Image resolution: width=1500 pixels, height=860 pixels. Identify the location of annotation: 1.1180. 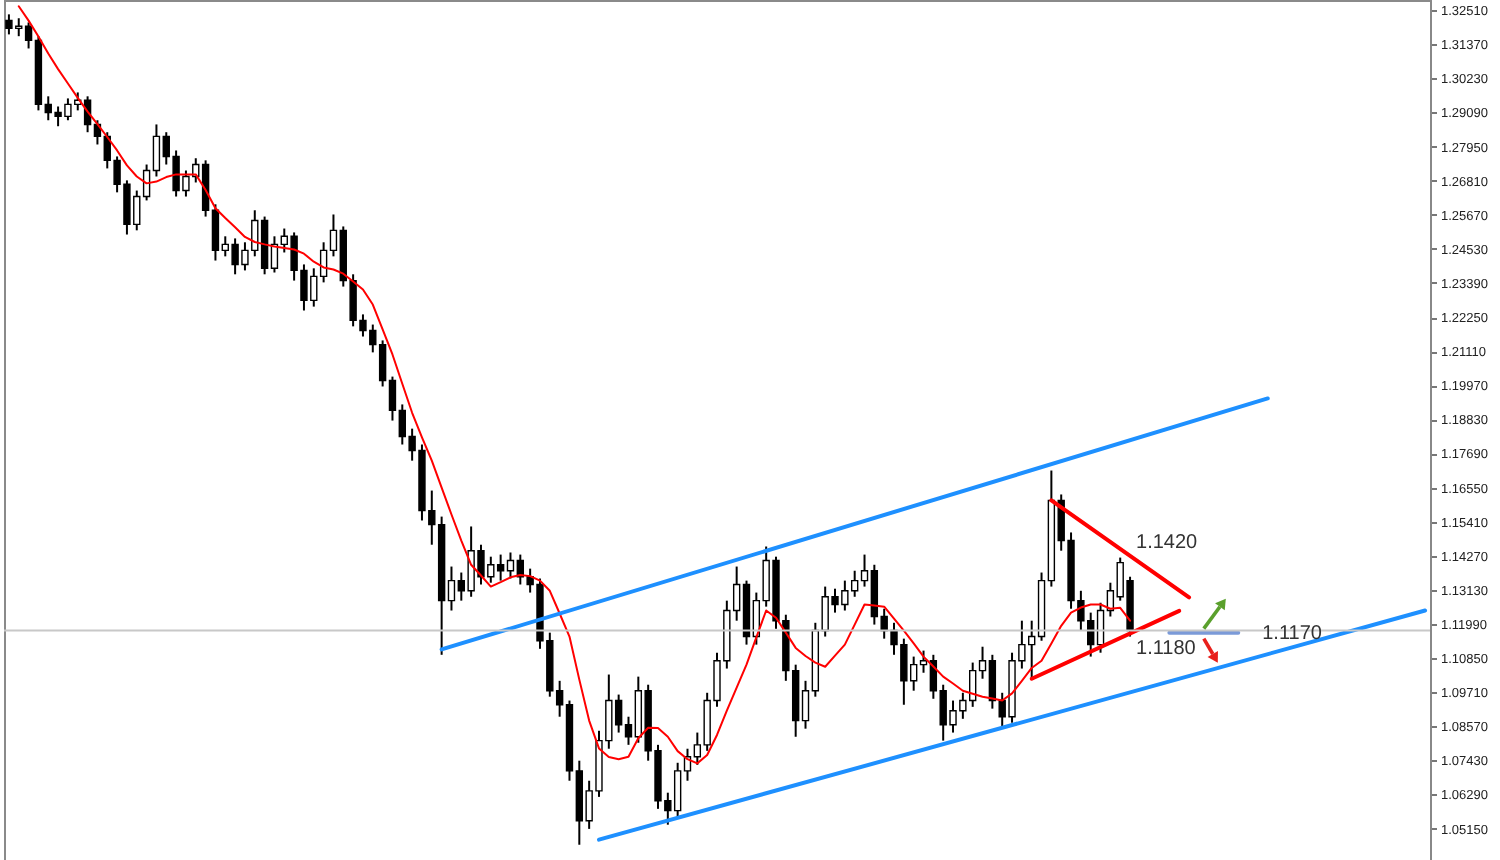
(1166, 648).